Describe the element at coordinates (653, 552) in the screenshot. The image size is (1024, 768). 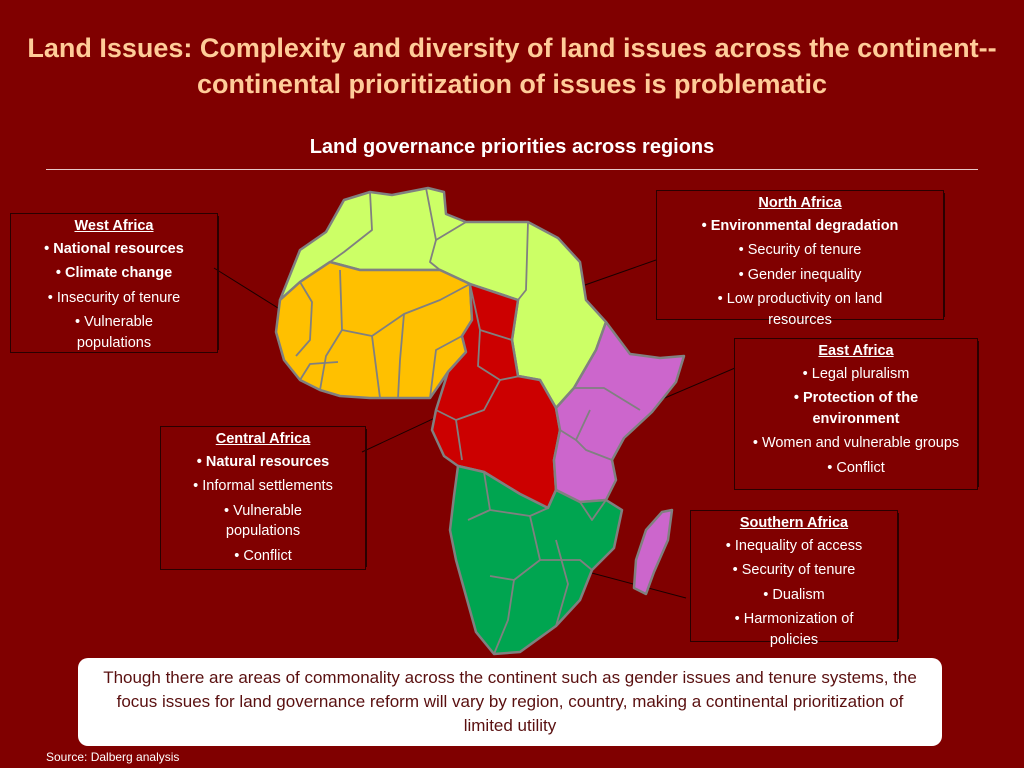
I see `region-madagascar` at that location.